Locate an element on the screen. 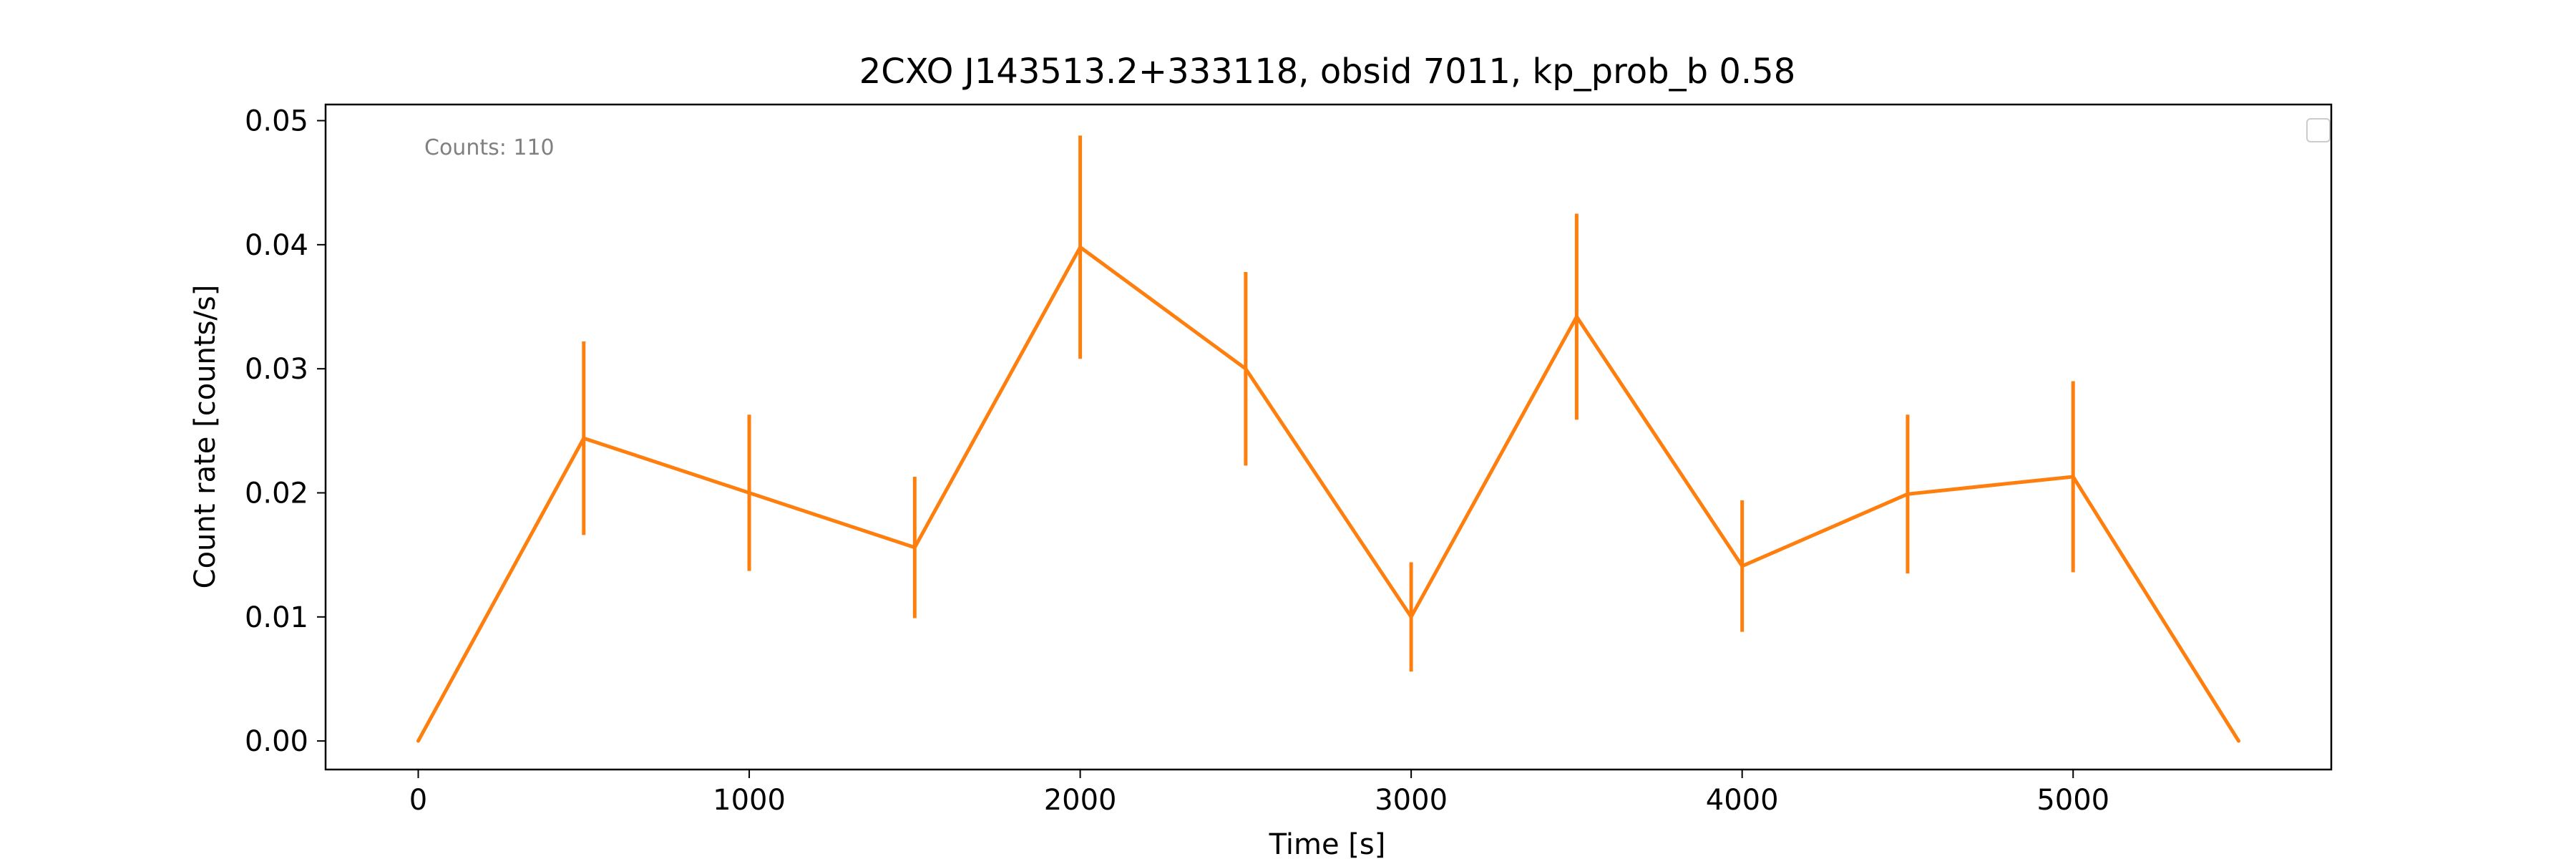  x-axis-ticks: 0 1000 2000 3000 4000 5000 is located at coordinates (1259, 793).